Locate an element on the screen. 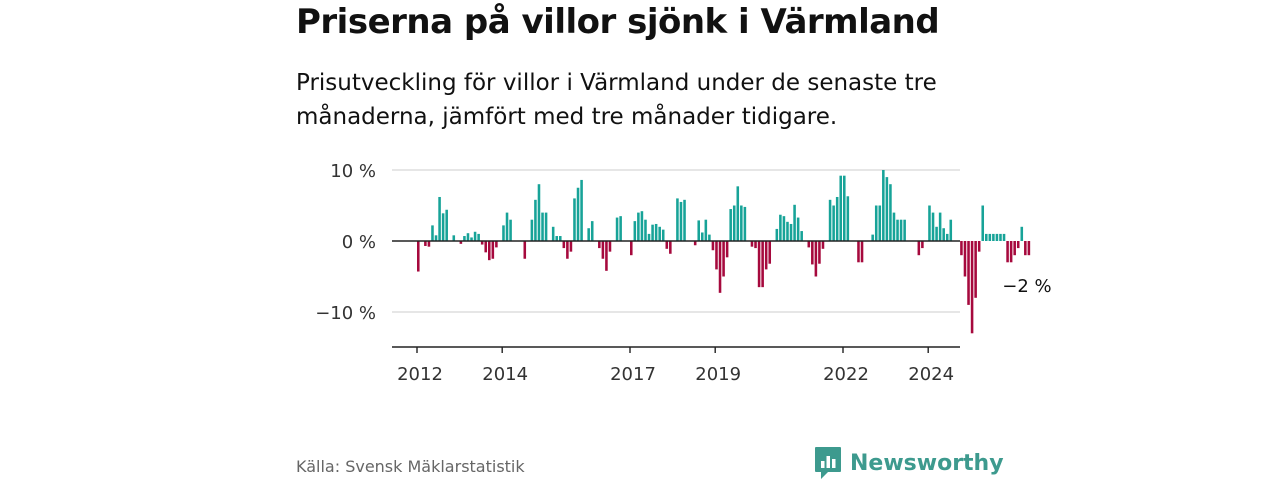  x-tick-label: 2022 is located at coordinates (846, 374).